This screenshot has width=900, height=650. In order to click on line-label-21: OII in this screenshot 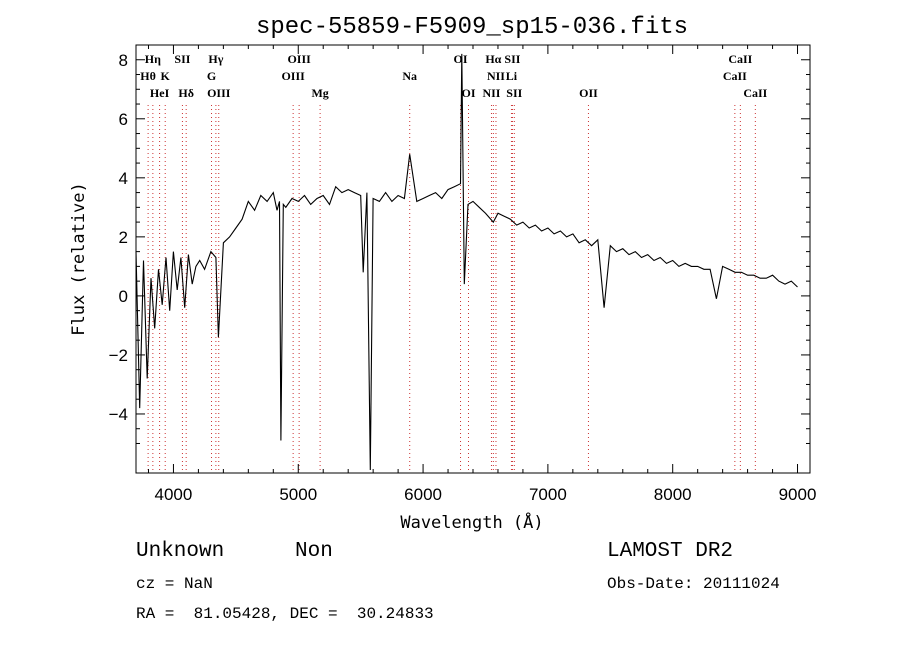, I will do `click(588, 93)`.